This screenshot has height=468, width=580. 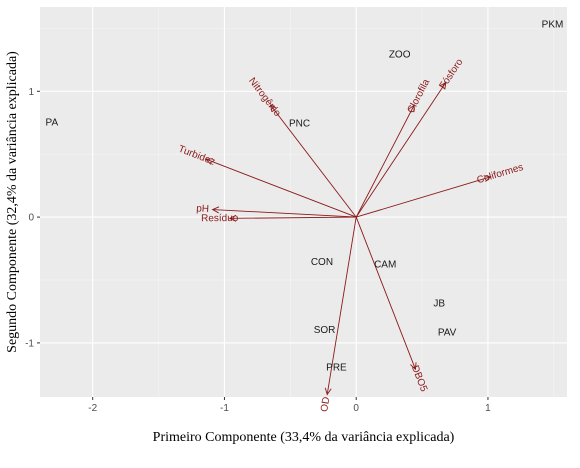 I want to click on score-point-label: JB, so click(x=439, y=304).